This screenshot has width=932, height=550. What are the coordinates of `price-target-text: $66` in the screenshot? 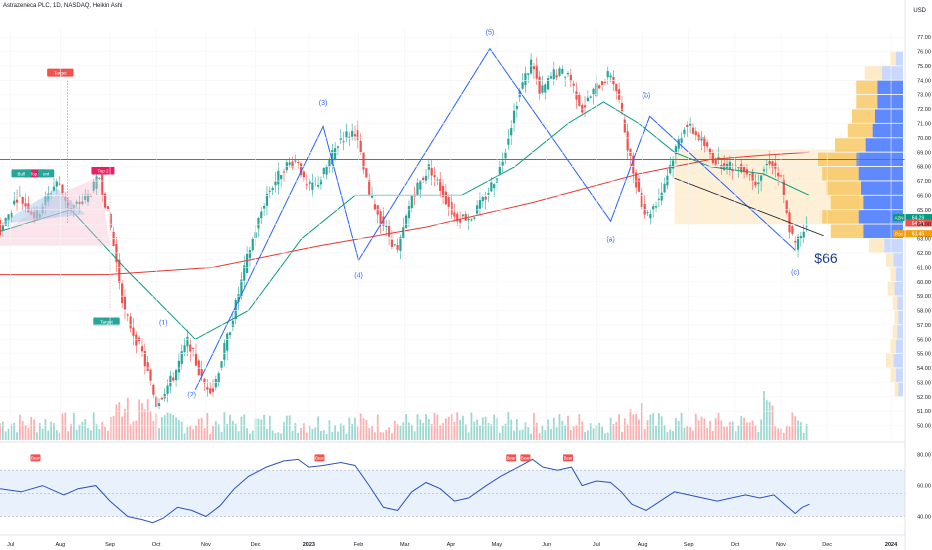 It's located at (826, 258).